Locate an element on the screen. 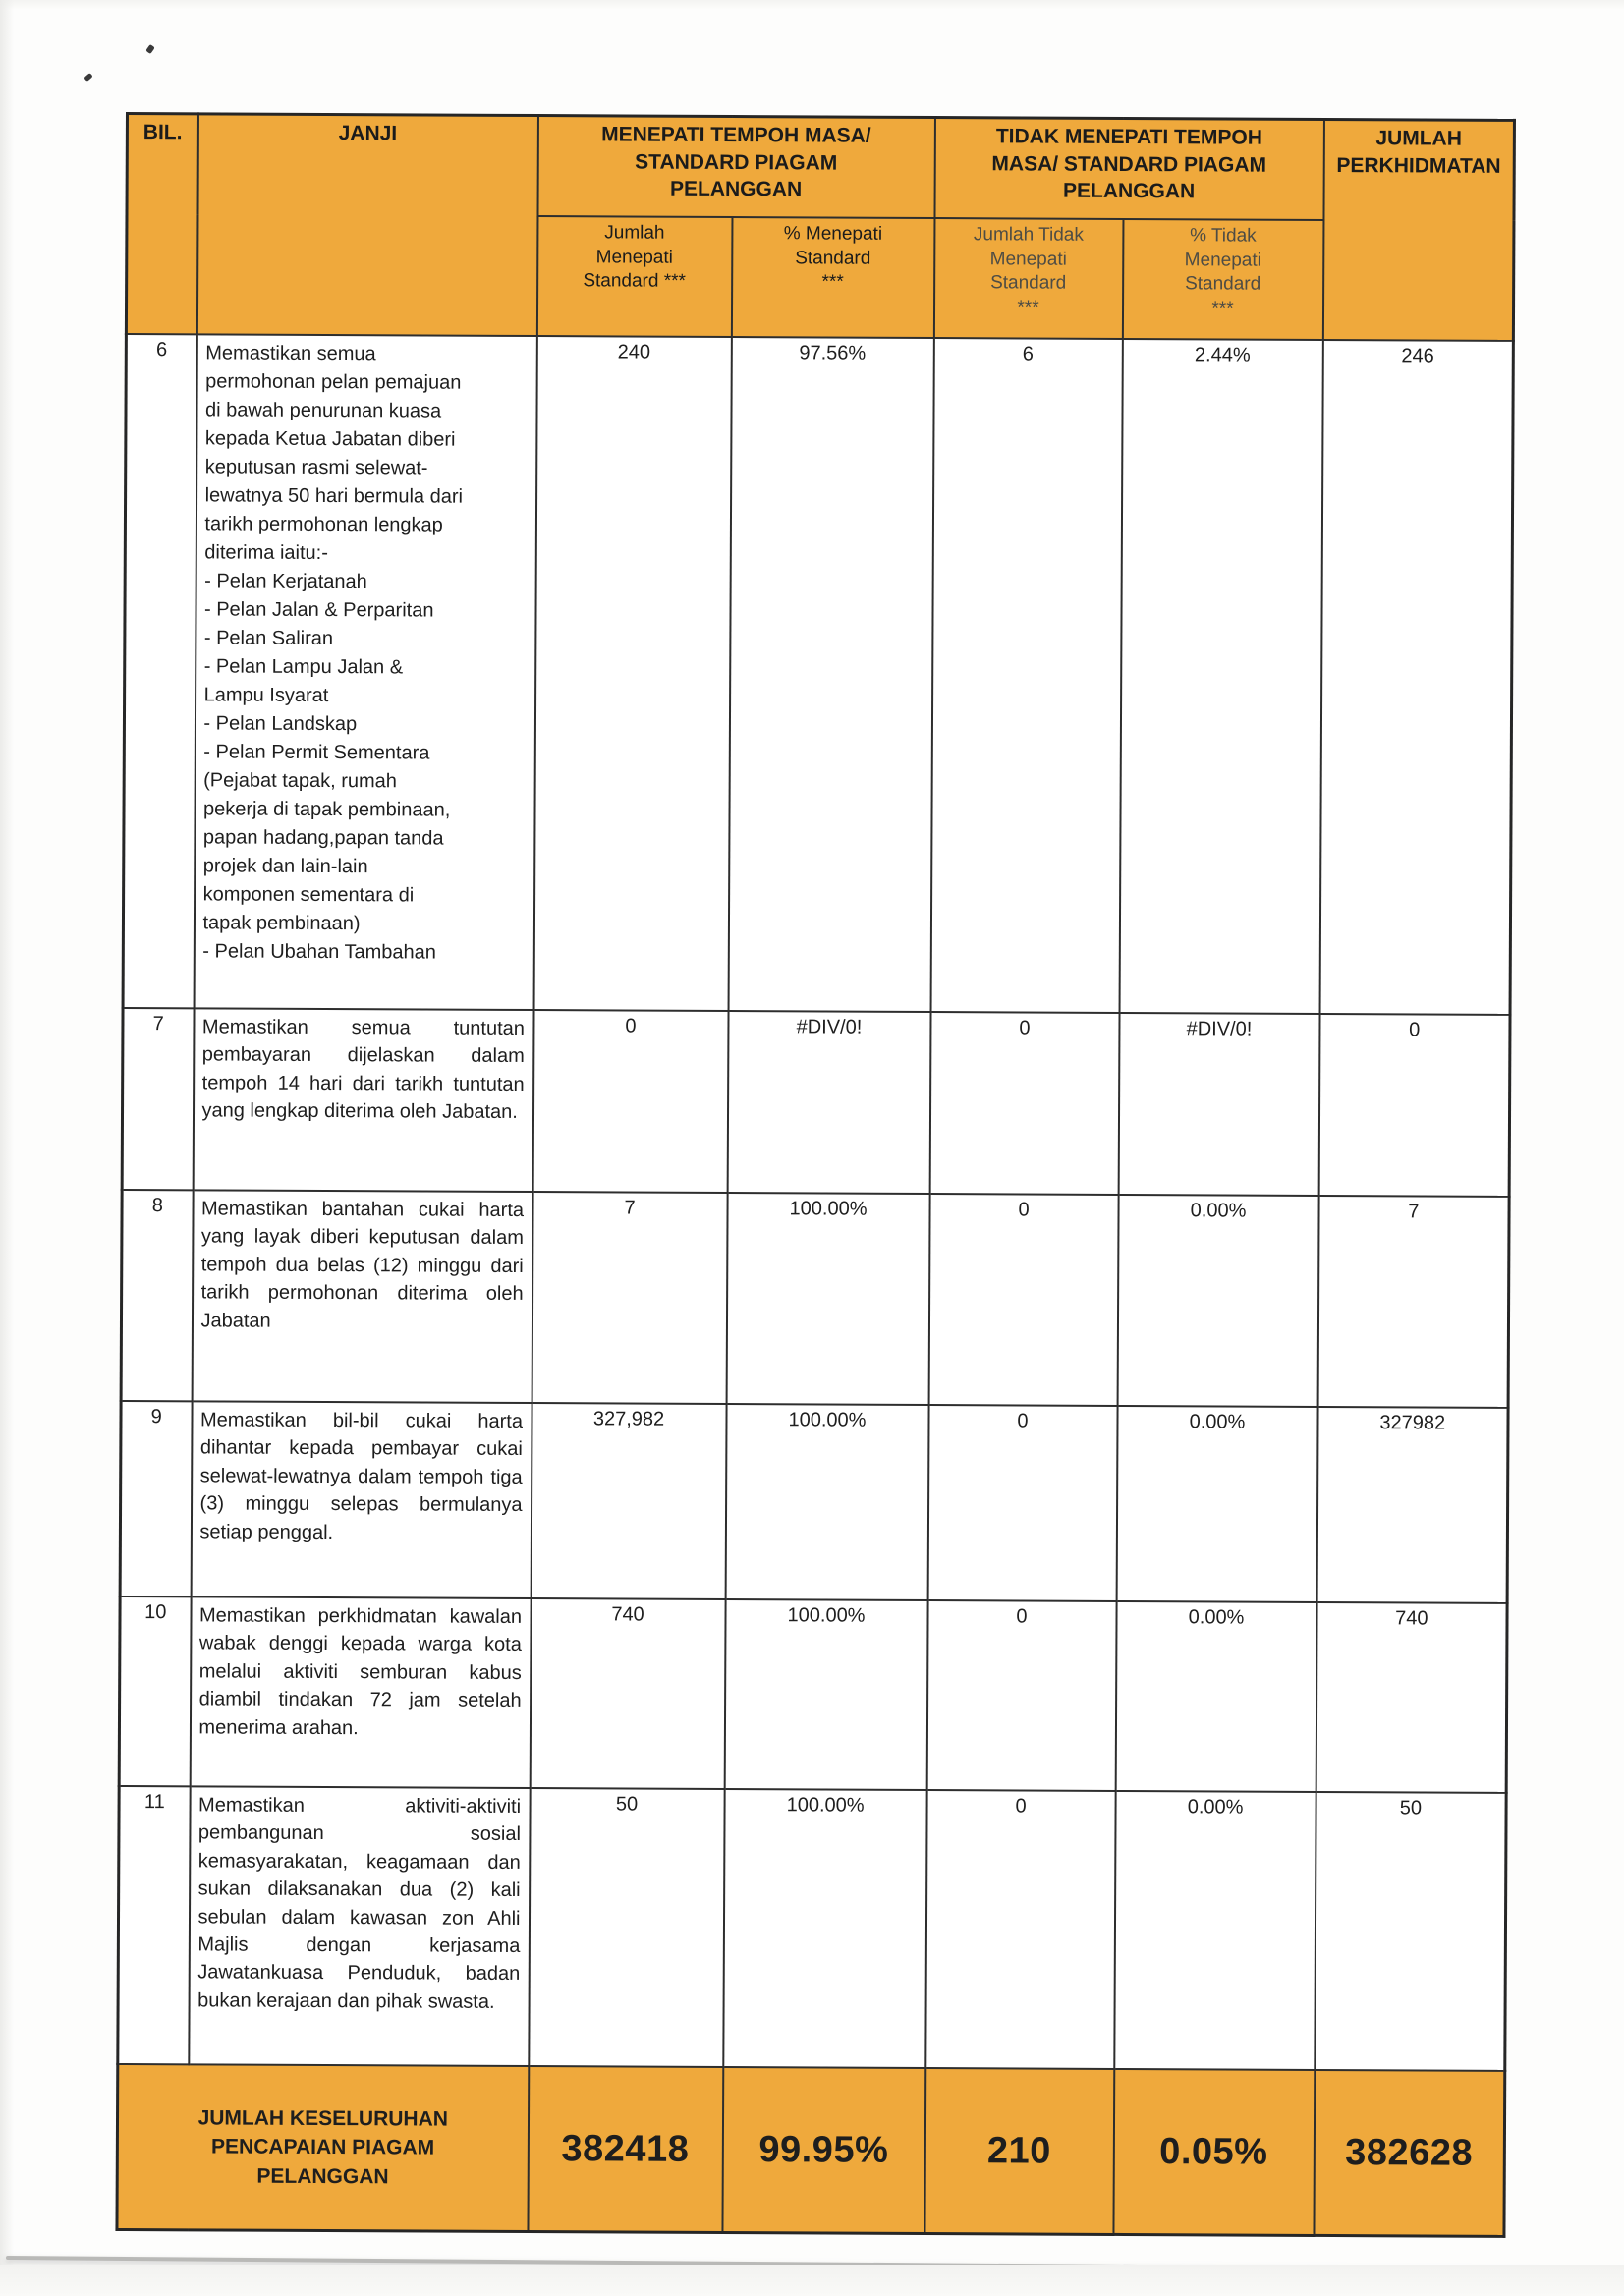 The height and width of the screenshot is (2296, 1624). scan-edge is located at coordinates (812, 2280).